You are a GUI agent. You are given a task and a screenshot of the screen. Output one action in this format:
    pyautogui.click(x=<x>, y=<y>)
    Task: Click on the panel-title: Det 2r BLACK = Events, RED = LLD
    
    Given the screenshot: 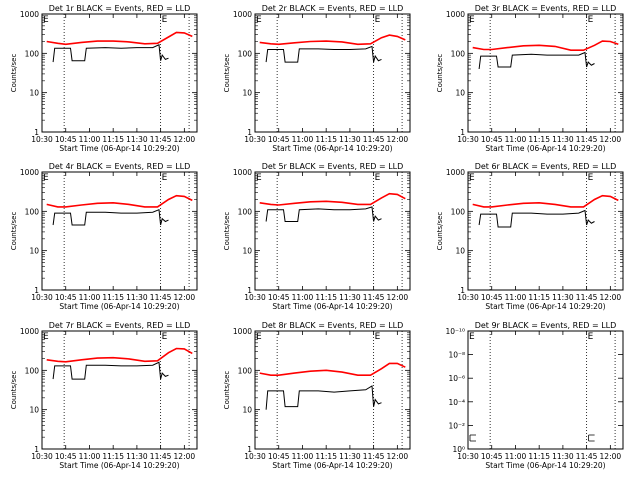 What is the action you would take?
    pyautogui.click(x=333, y=8)
    